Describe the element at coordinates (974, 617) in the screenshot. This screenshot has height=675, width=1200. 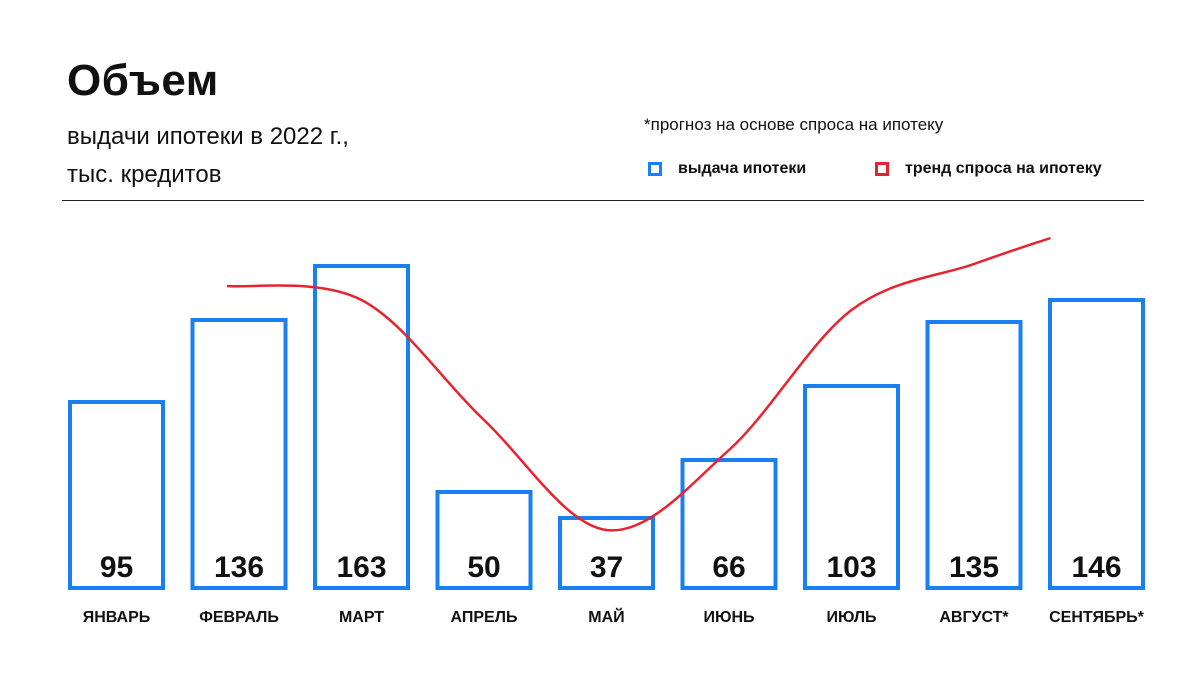
I see `x-tick-label: АВГУСТ*` at that location.